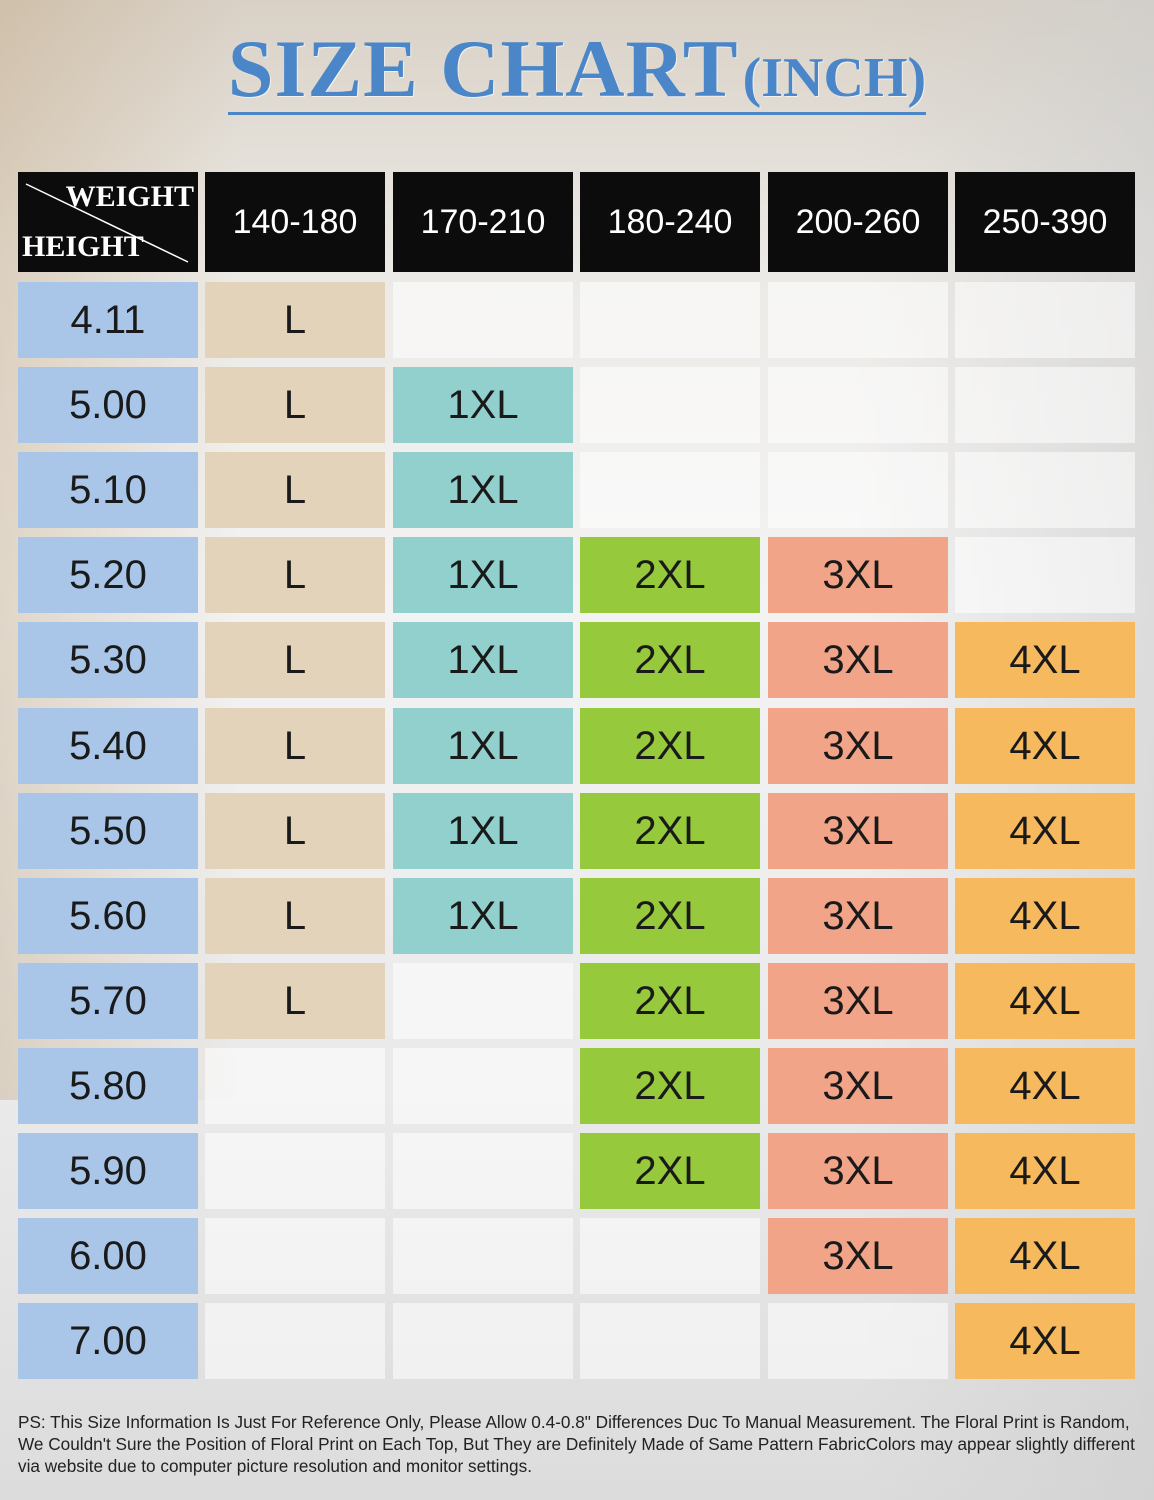  I want to click on corner-diagonal, so click(107, 223).